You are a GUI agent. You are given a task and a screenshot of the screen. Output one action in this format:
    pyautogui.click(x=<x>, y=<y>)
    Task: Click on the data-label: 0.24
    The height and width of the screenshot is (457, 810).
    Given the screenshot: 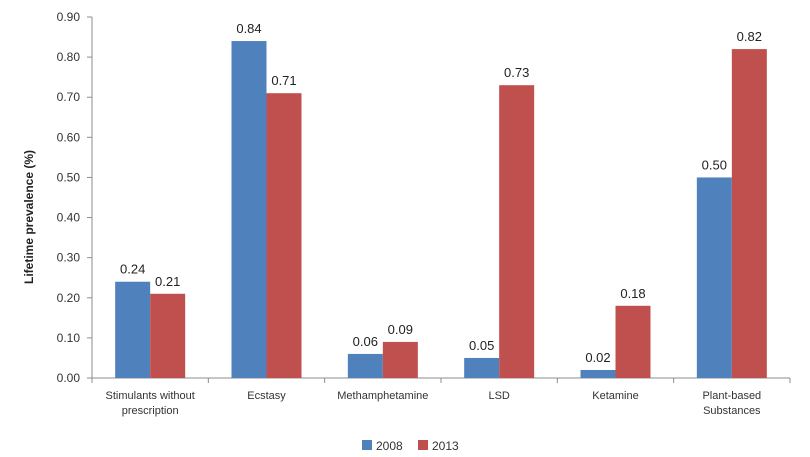 What is the action you would take?
    pyautogui.click(x=132, y=269)
    